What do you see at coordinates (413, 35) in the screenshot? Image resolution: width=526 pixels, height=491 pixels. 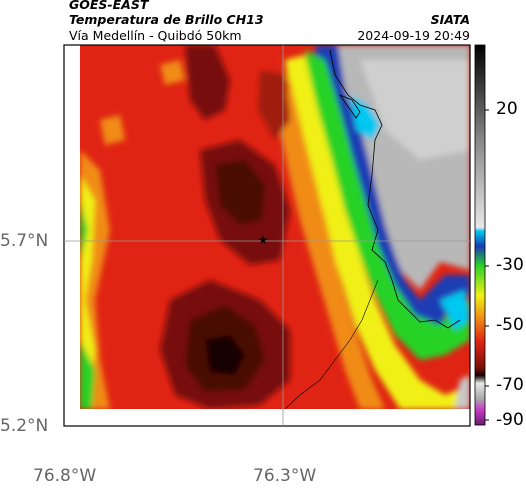 I see `datetime-label: 2024-09-19 20:49` at bounding box center [413, 35].